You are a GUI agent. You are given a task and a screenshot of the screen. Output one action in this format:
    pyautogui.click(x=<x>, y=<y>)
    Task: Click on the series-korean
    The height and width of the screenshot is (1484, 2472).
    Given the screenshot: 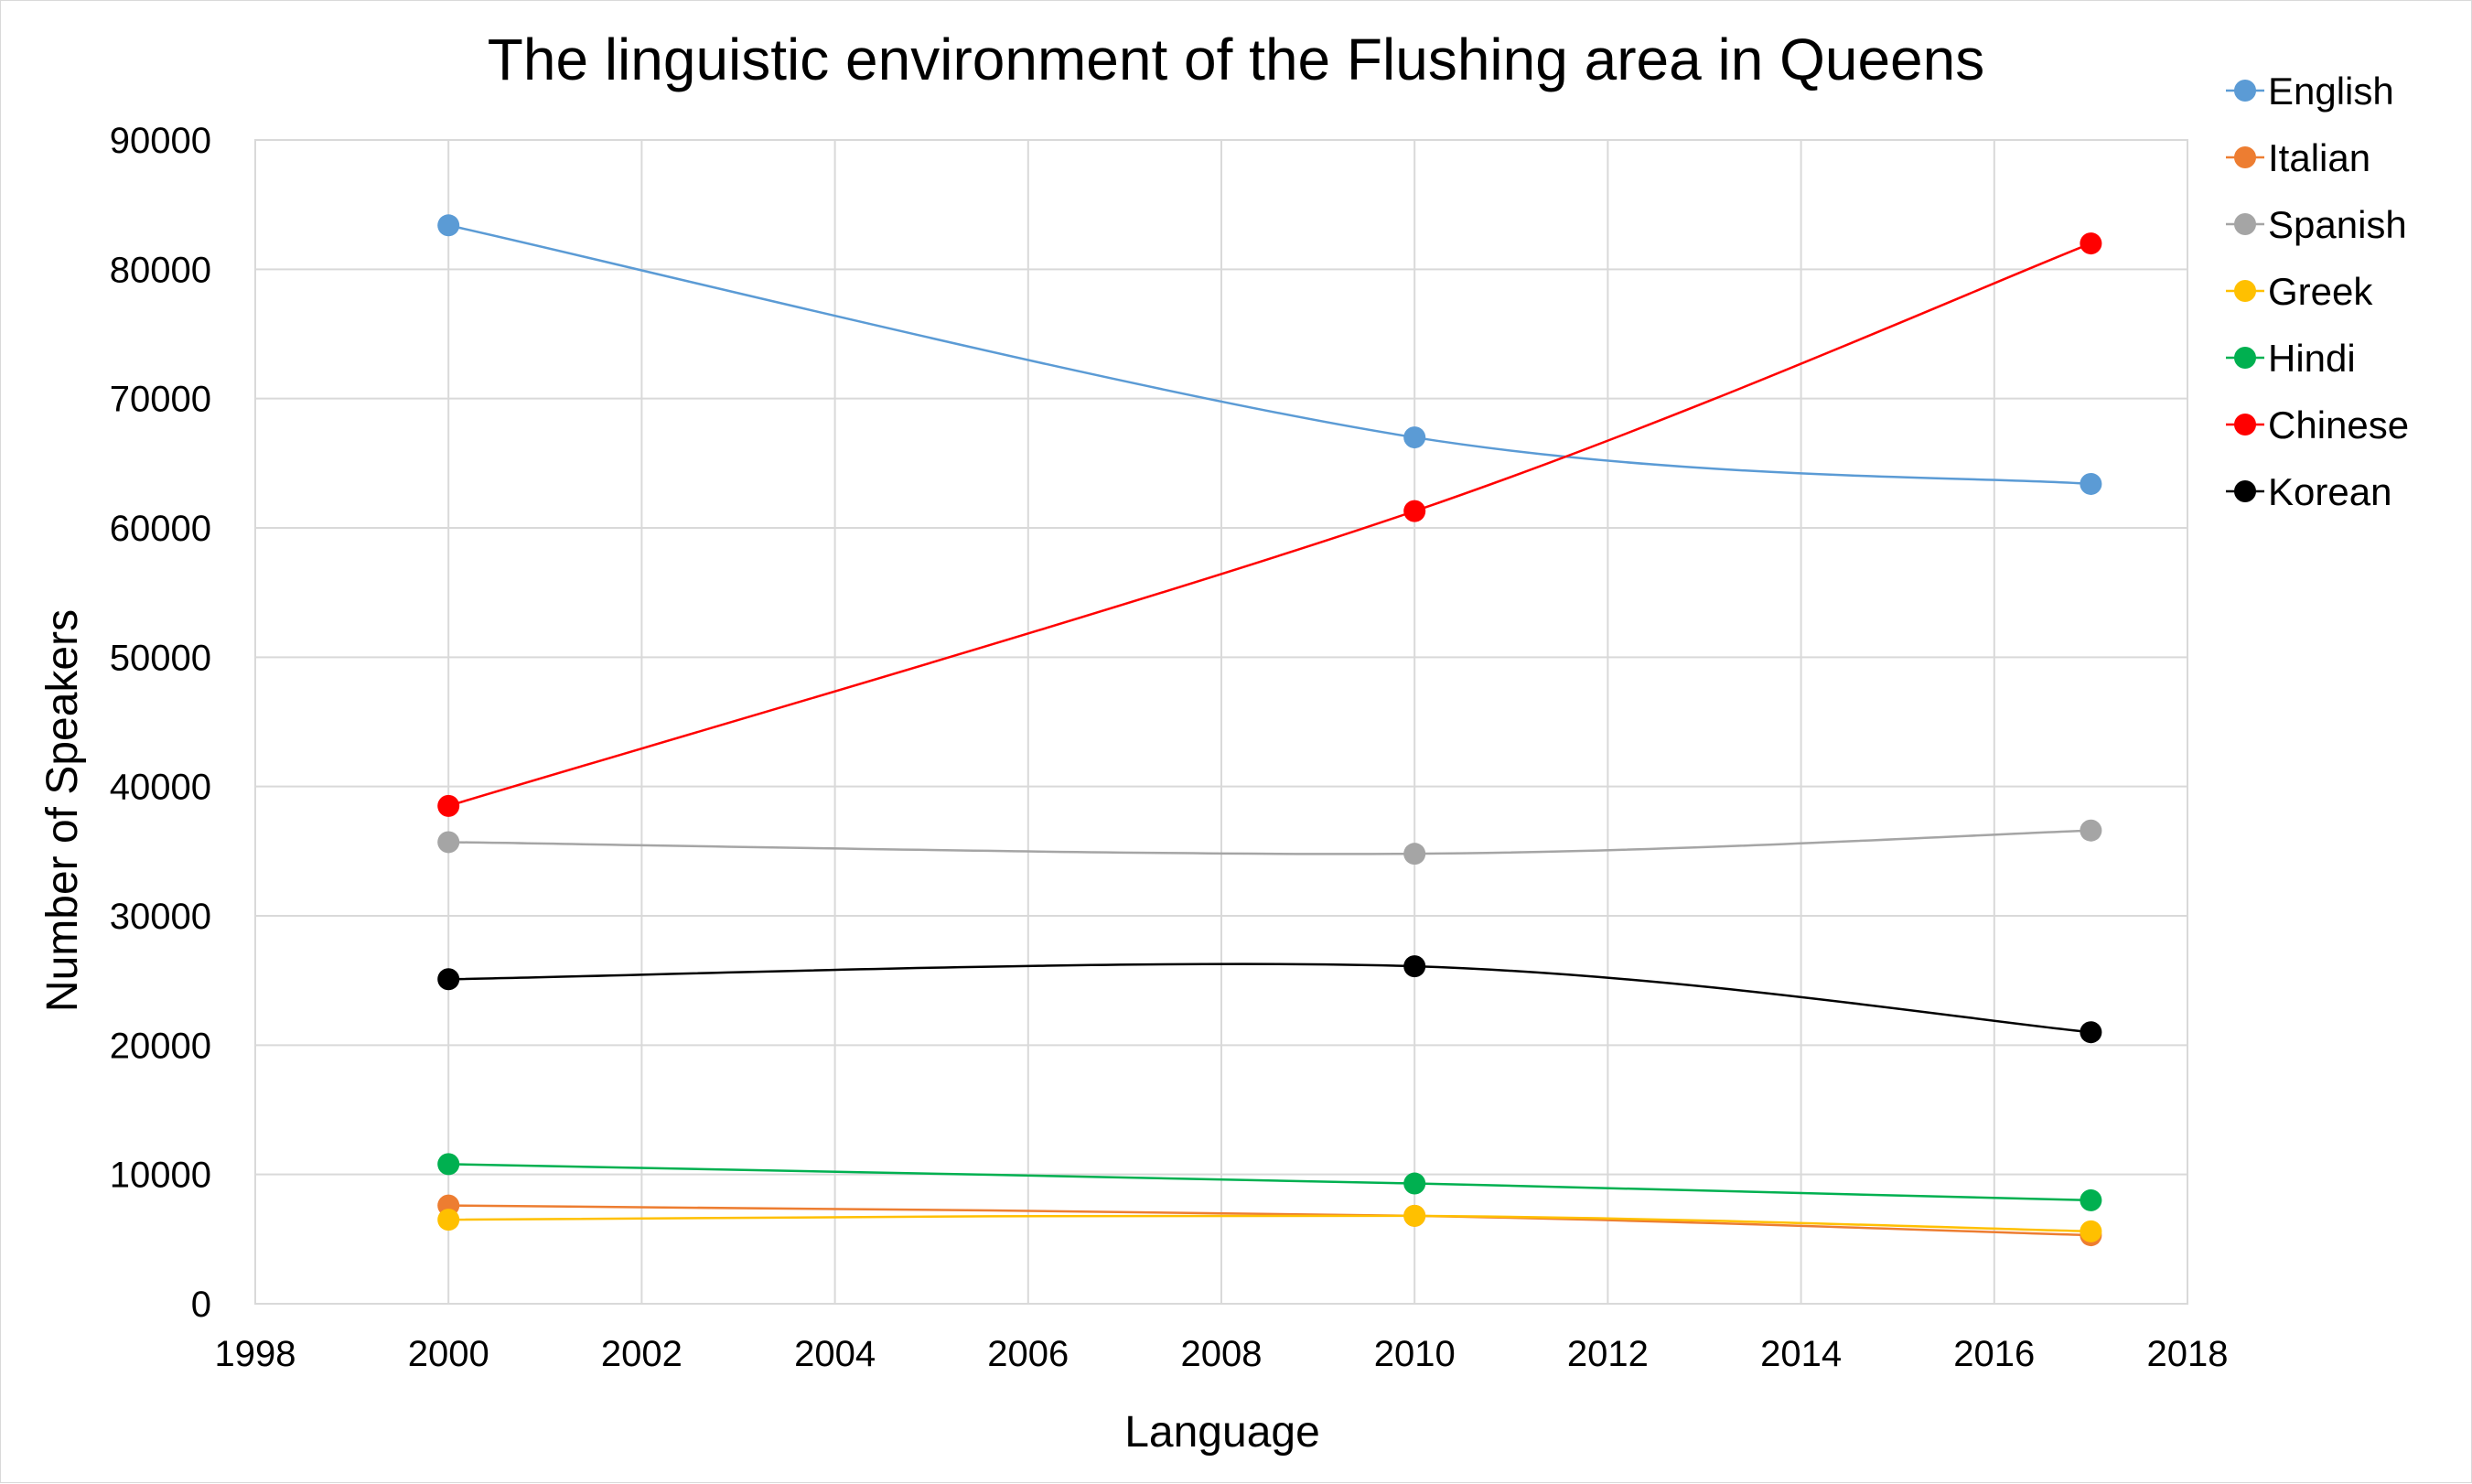 What is the action you would take?
    pyautogui.click(x=1269, y=999)
    